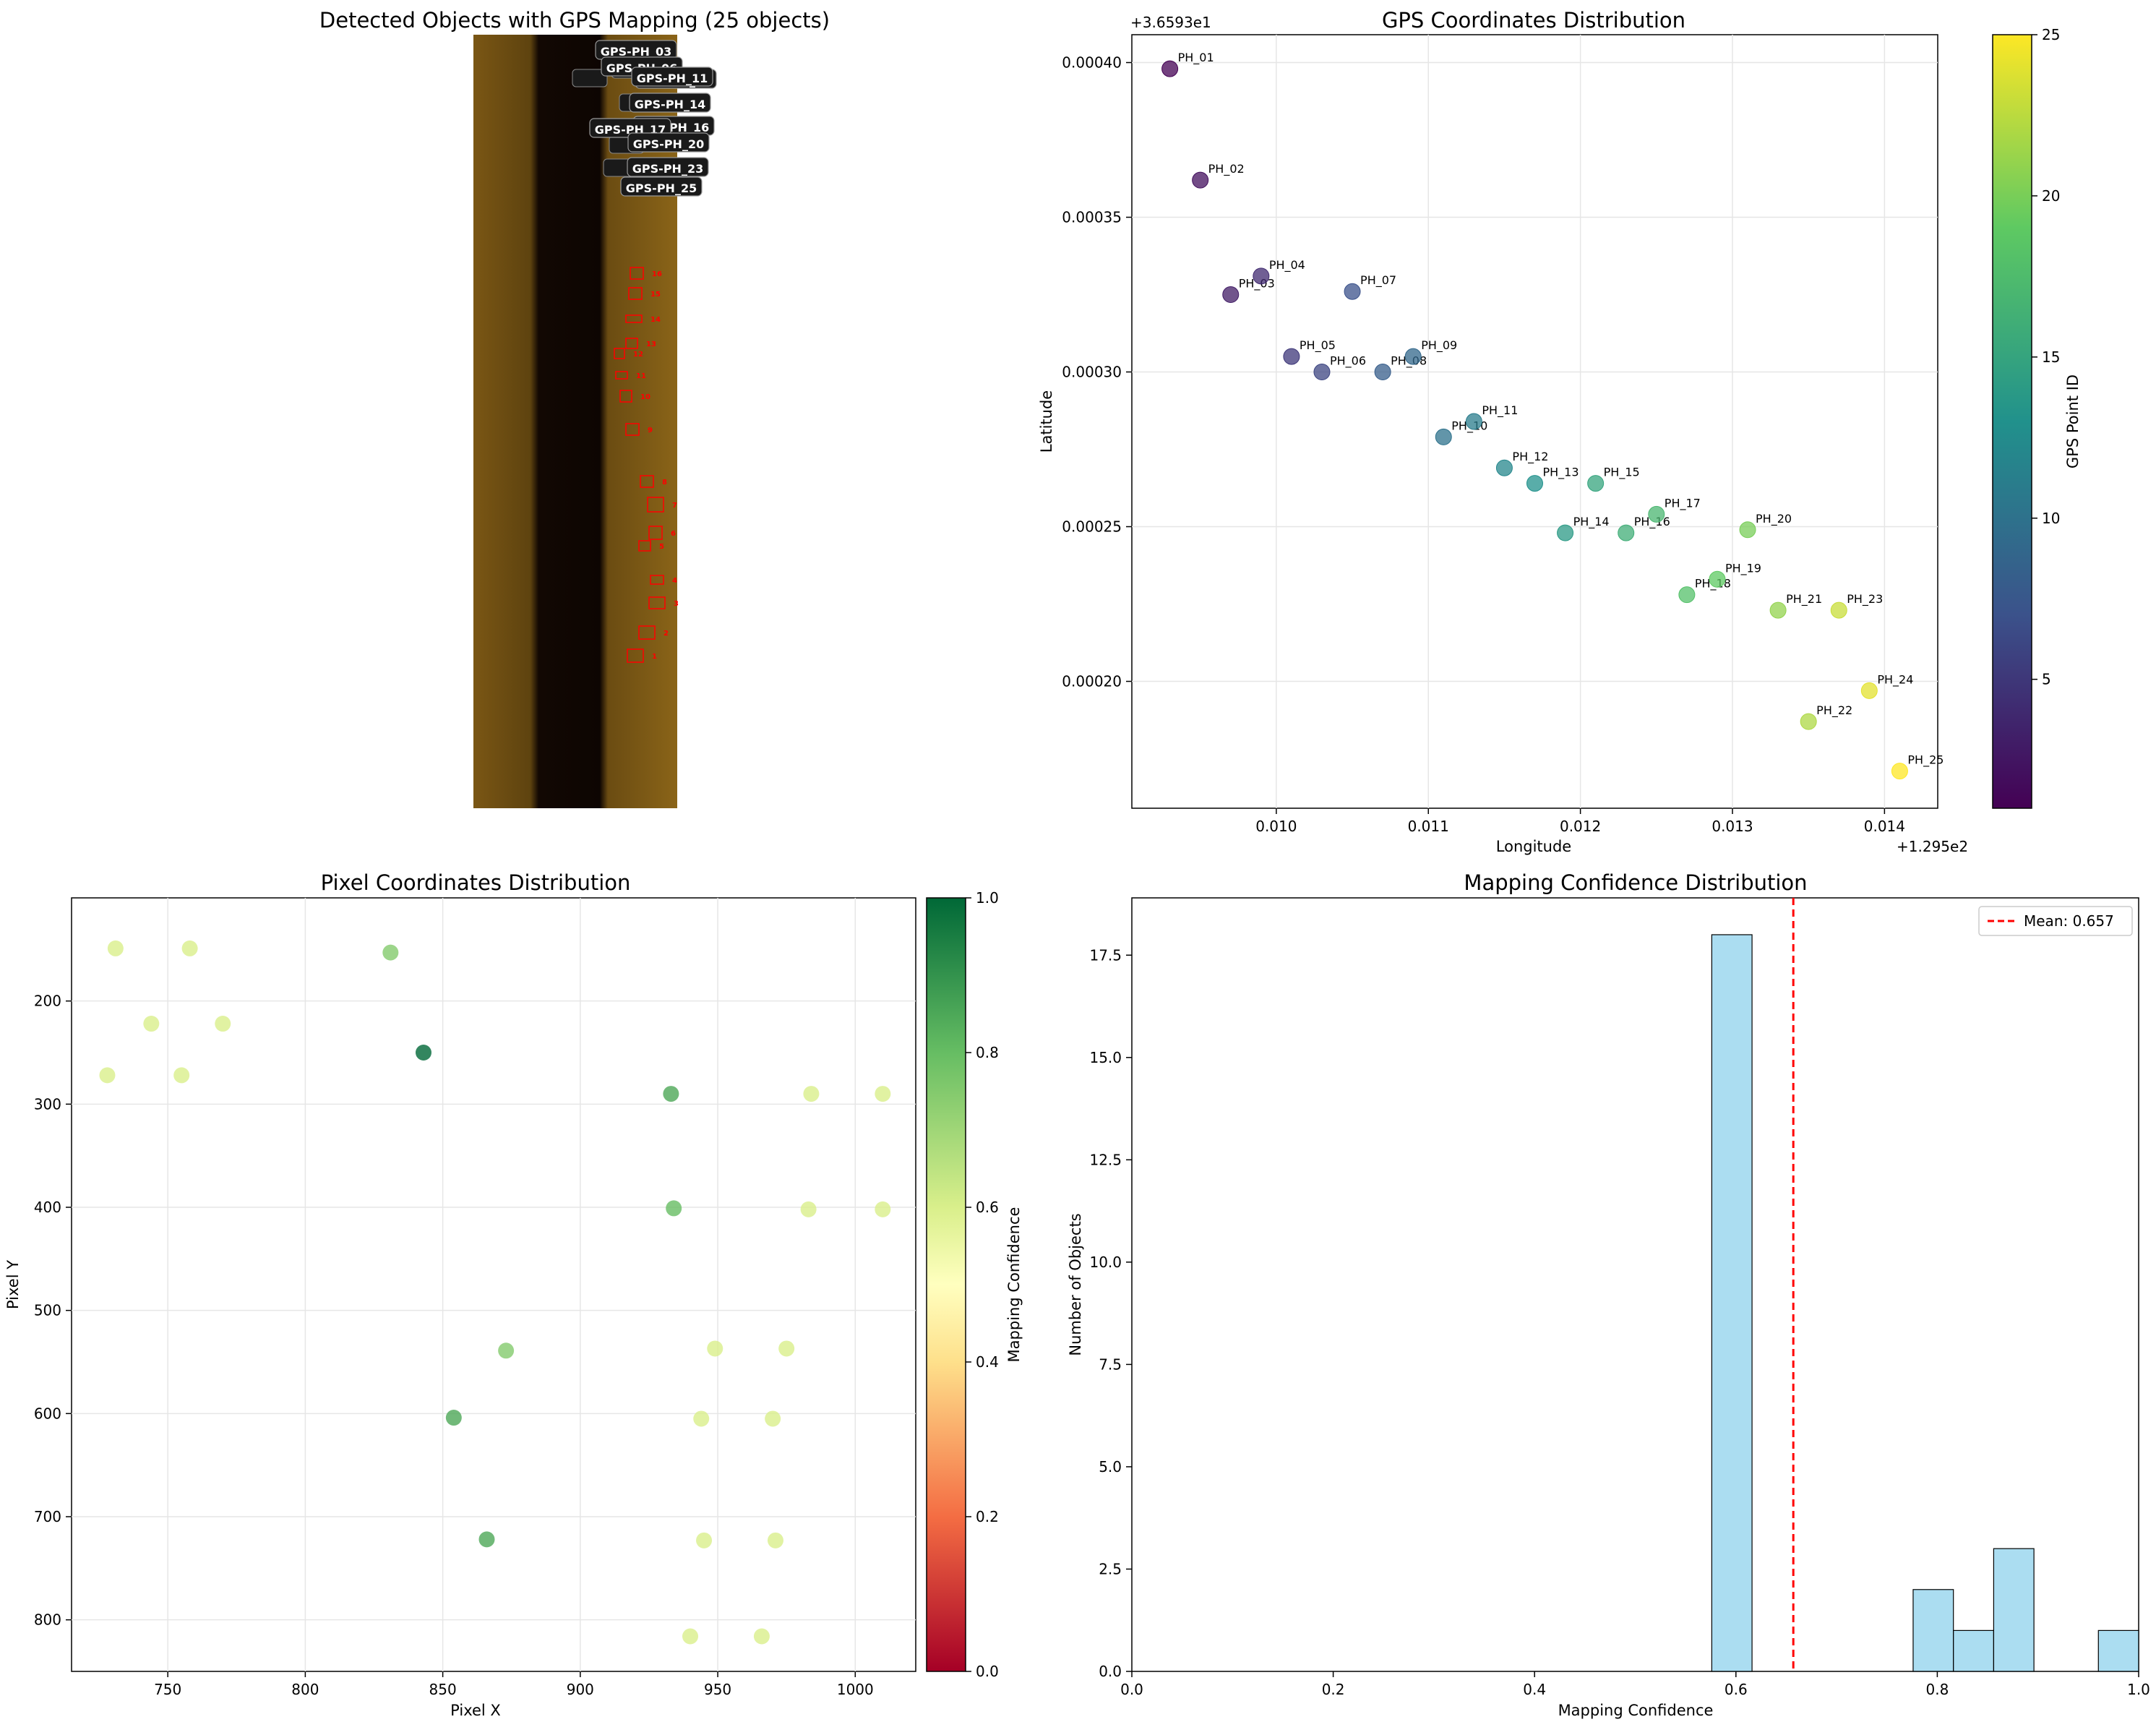  What do you see at coordinates (1926, 760) in the screenshot?
I see `gps-point-label: PH_25` at bounding box center [1926, 760].